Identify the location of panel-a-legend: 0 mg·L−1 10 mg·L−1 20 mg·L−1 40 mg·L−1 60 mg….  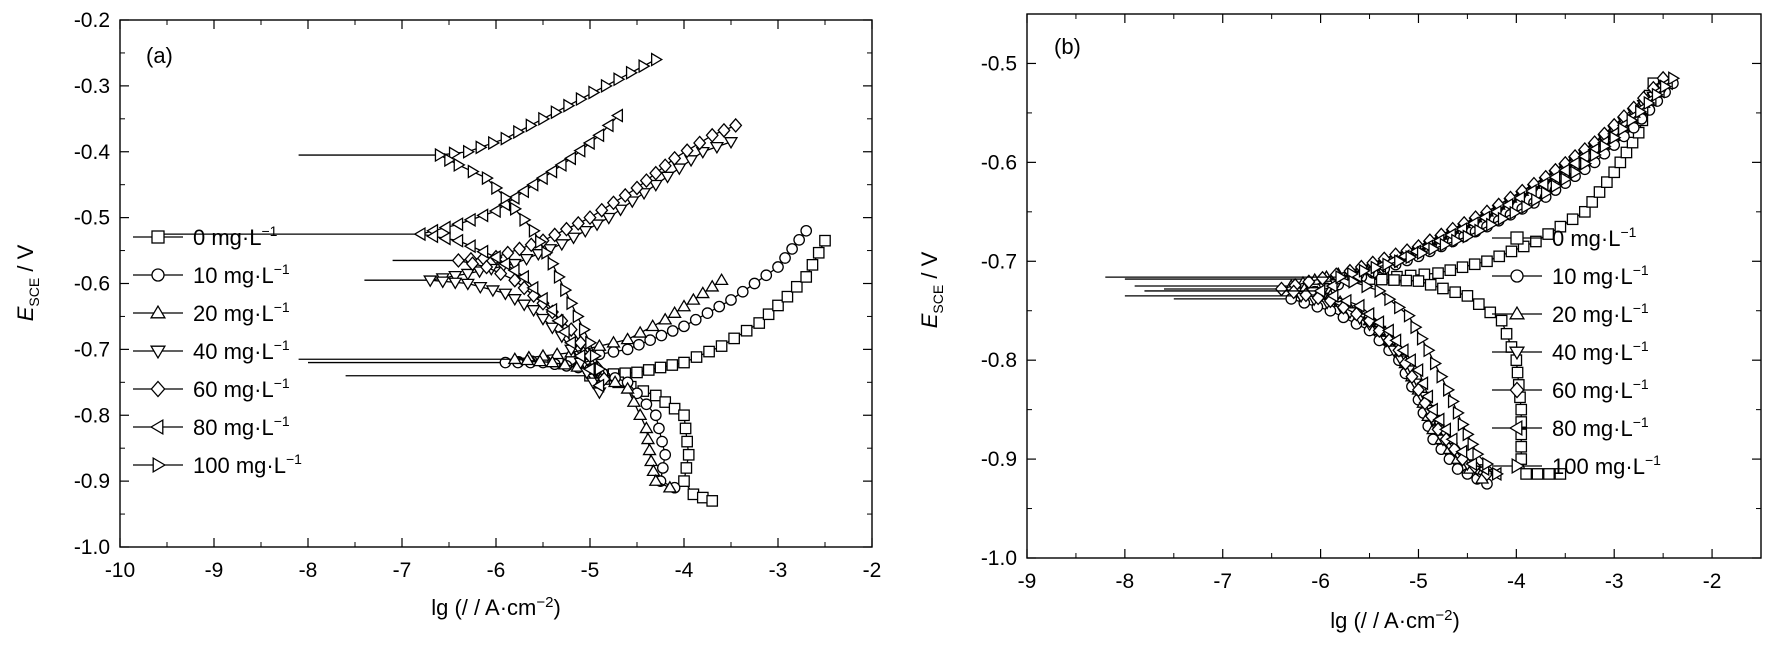
(217, 350).